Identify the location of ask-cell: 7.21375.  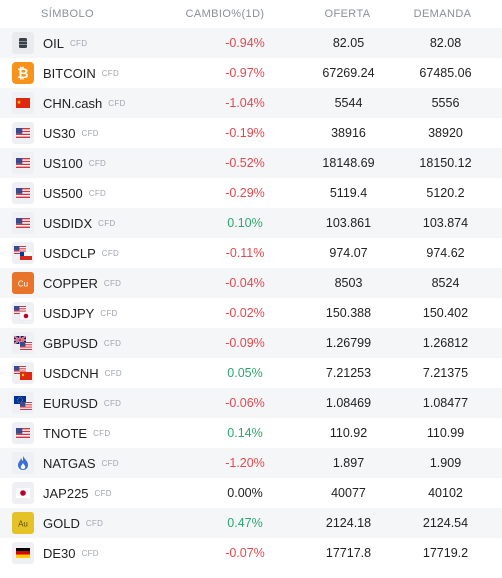
(445, 373).